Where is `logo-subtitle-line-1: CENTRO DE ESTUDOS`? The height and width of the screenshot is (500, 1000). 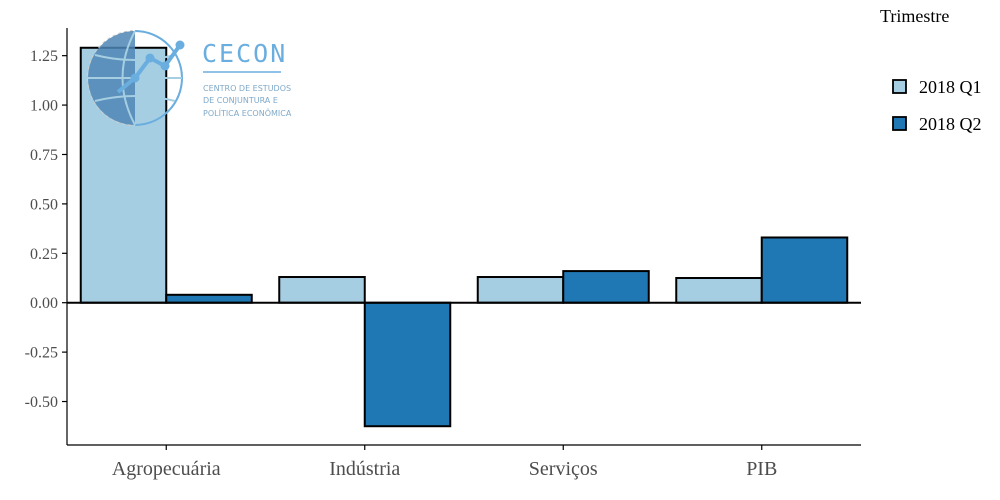 logo-subtitle-line-1: CENTRO DE ESTUDOS is located at coordinates (247, 88).